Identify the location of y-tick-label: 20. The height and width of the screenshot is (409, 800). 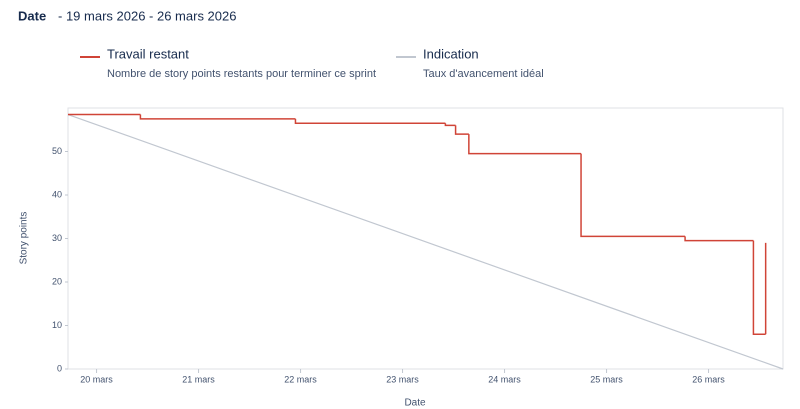
(57, 281).